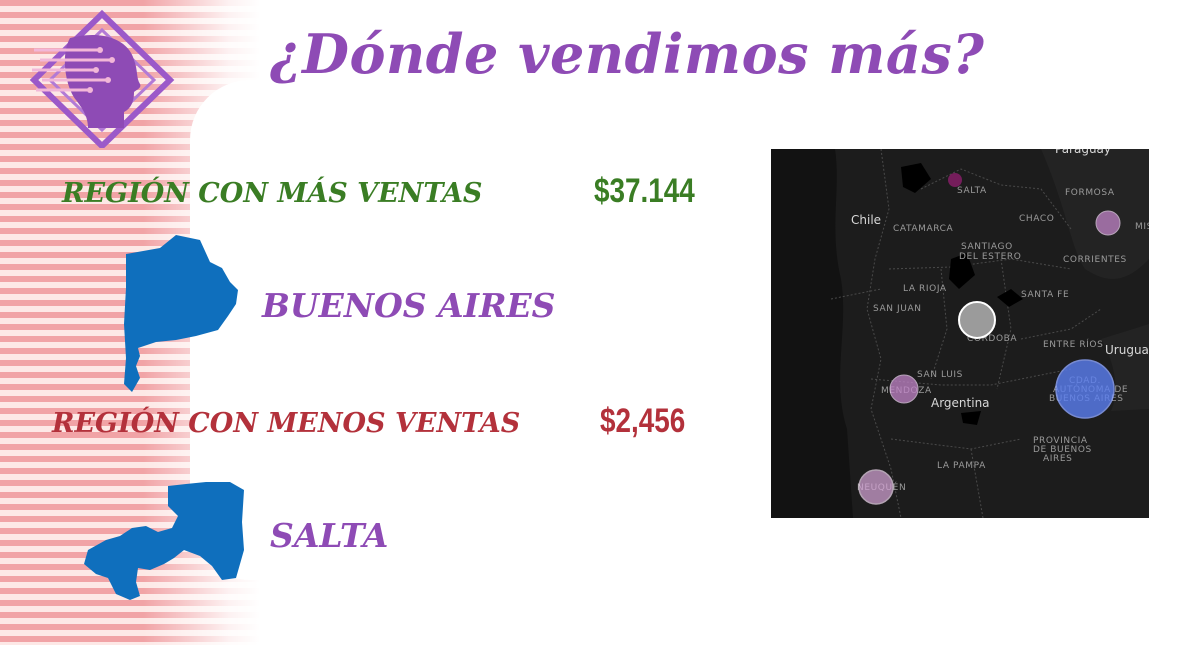 The height and width of the screenshot is (645, 1180). Describe the element at coordinates (102, 79) in the screenshot. I see `tech-head-diamond-icon` at that location.